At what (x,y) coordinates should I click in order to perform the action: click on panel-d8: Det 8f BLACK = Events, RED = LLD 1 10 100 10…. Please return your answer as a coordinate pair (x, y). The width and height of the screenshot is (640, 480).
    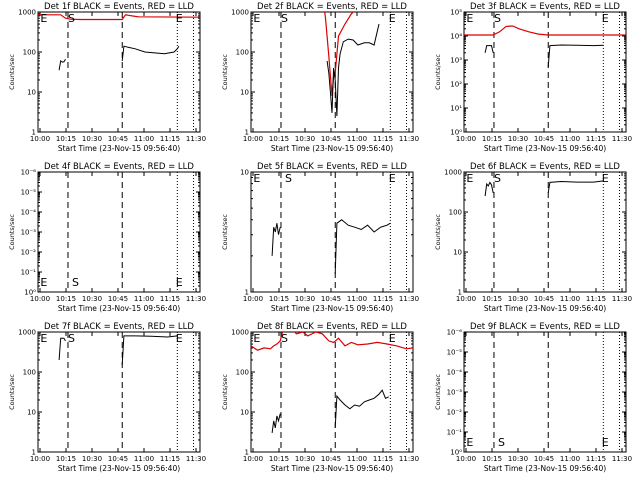
    Looking at the image, I should click on (320, 397).